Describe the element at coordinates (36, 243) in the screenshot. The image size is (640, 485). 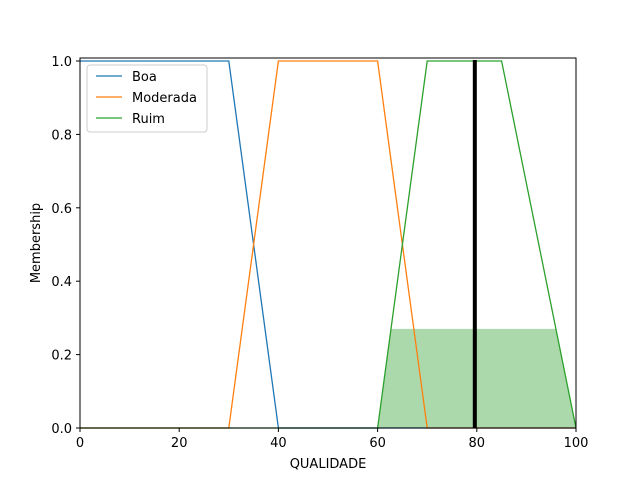
I see `y-axis-label: Membership` at that location.